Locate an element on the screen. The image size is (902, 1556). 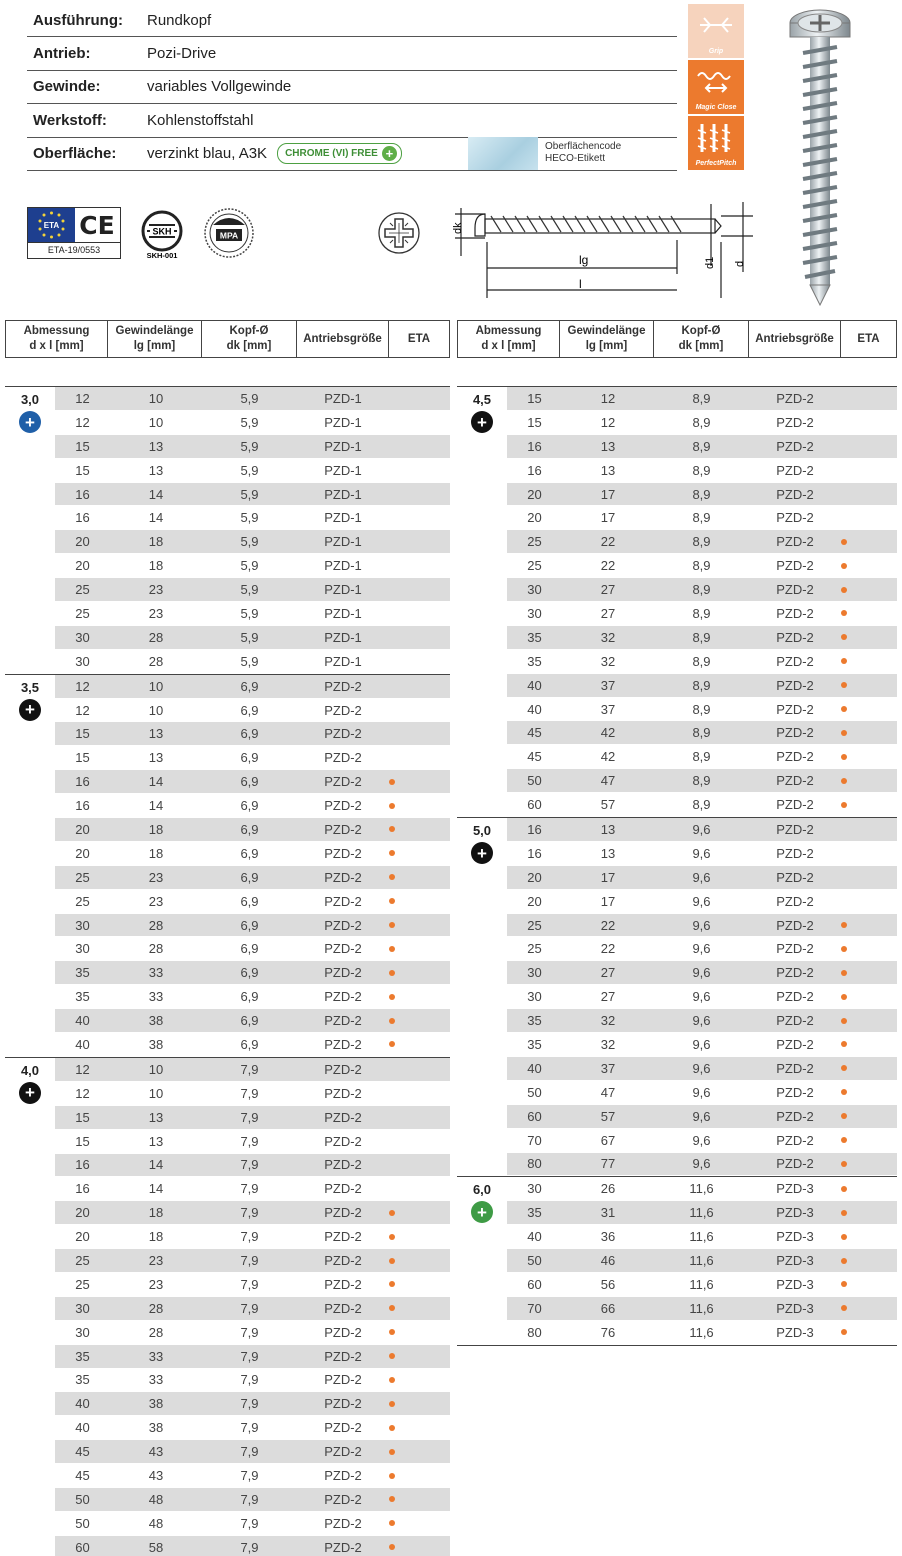
cell-head-diameter: 5,9 is located at coordinates (249, 637).